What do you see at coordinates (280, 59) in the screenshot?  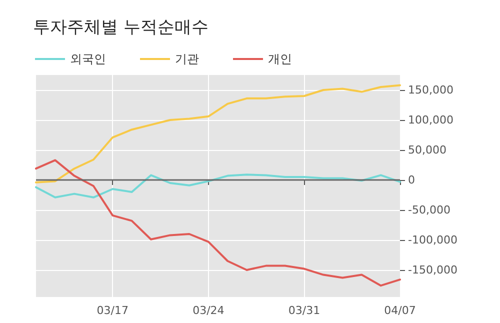 I see `legend-label: 개인` at bounding box center [280, 59].